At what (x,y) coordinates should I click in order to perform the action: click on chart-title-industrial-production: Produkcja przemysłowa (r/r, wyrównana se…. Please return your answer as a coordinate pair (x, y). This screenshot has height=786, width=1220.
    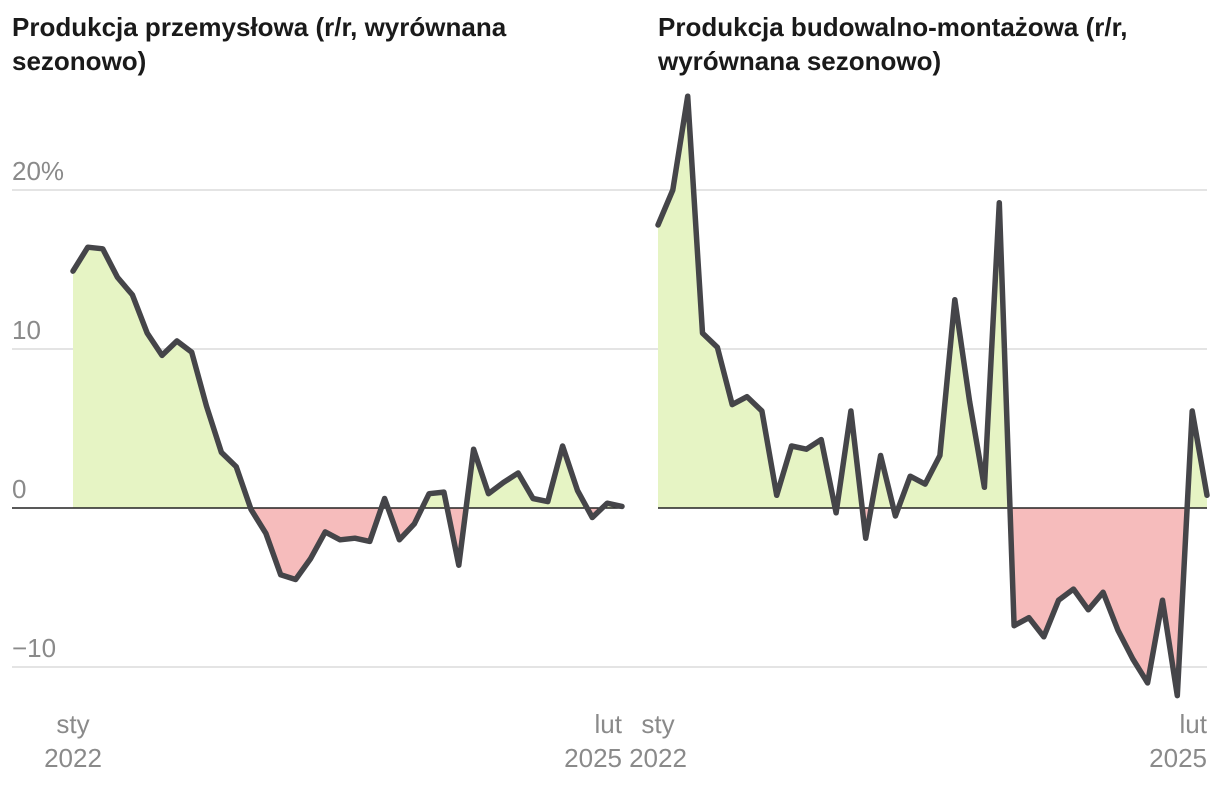
    Looking at the image, I should click on (259, 44).